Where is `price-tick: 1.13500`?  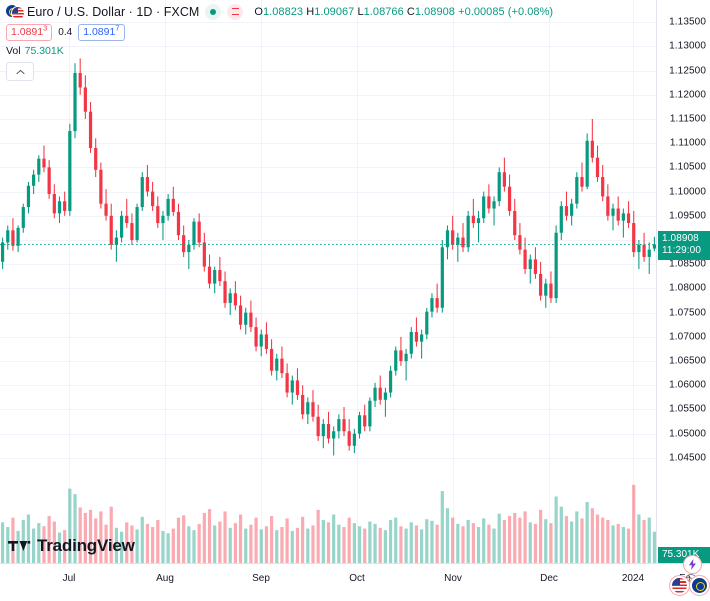 price-tick: 1.13500 is located at coordinates (687, 22).